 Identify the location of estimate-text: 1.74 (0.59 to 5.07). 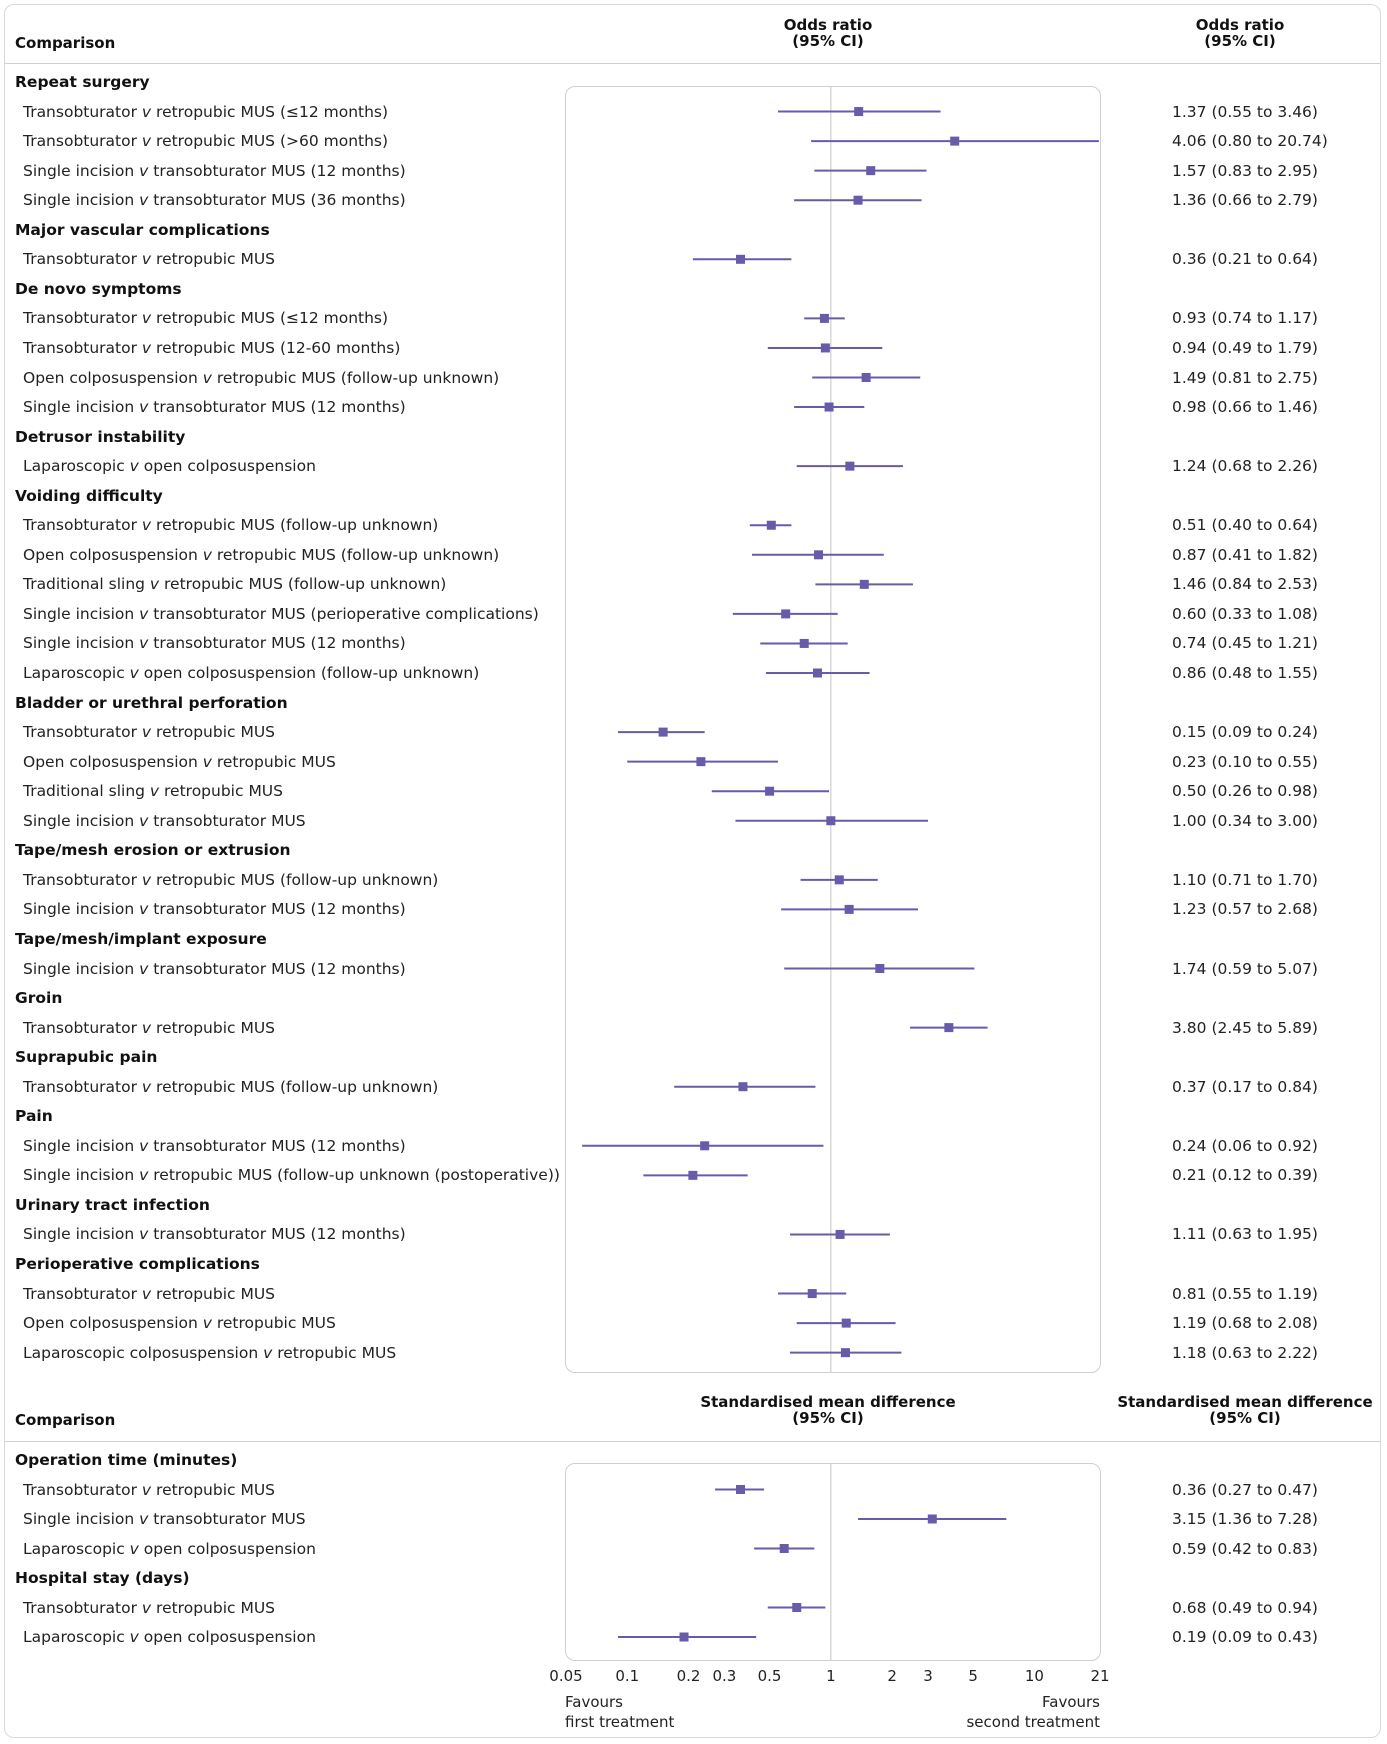
(1245, 968).